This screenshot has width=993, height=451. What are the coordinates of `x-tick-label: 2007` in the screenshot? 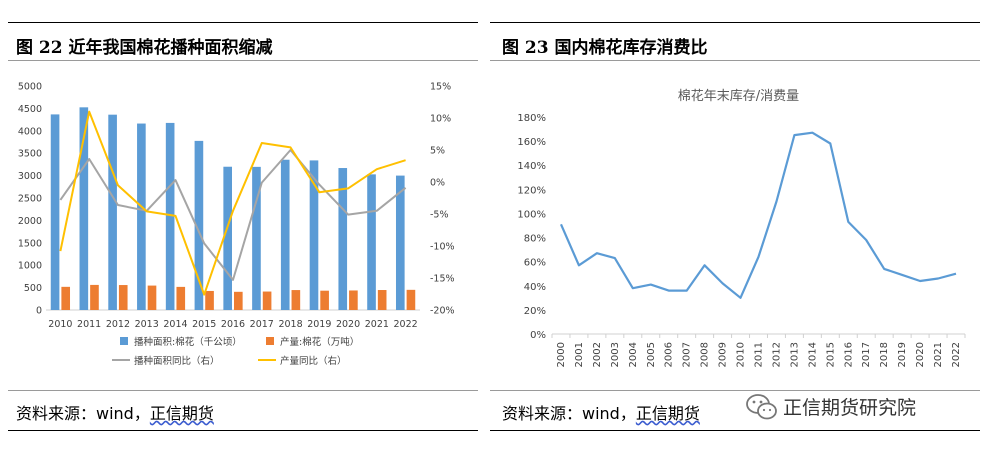 It's located at (687, 354).